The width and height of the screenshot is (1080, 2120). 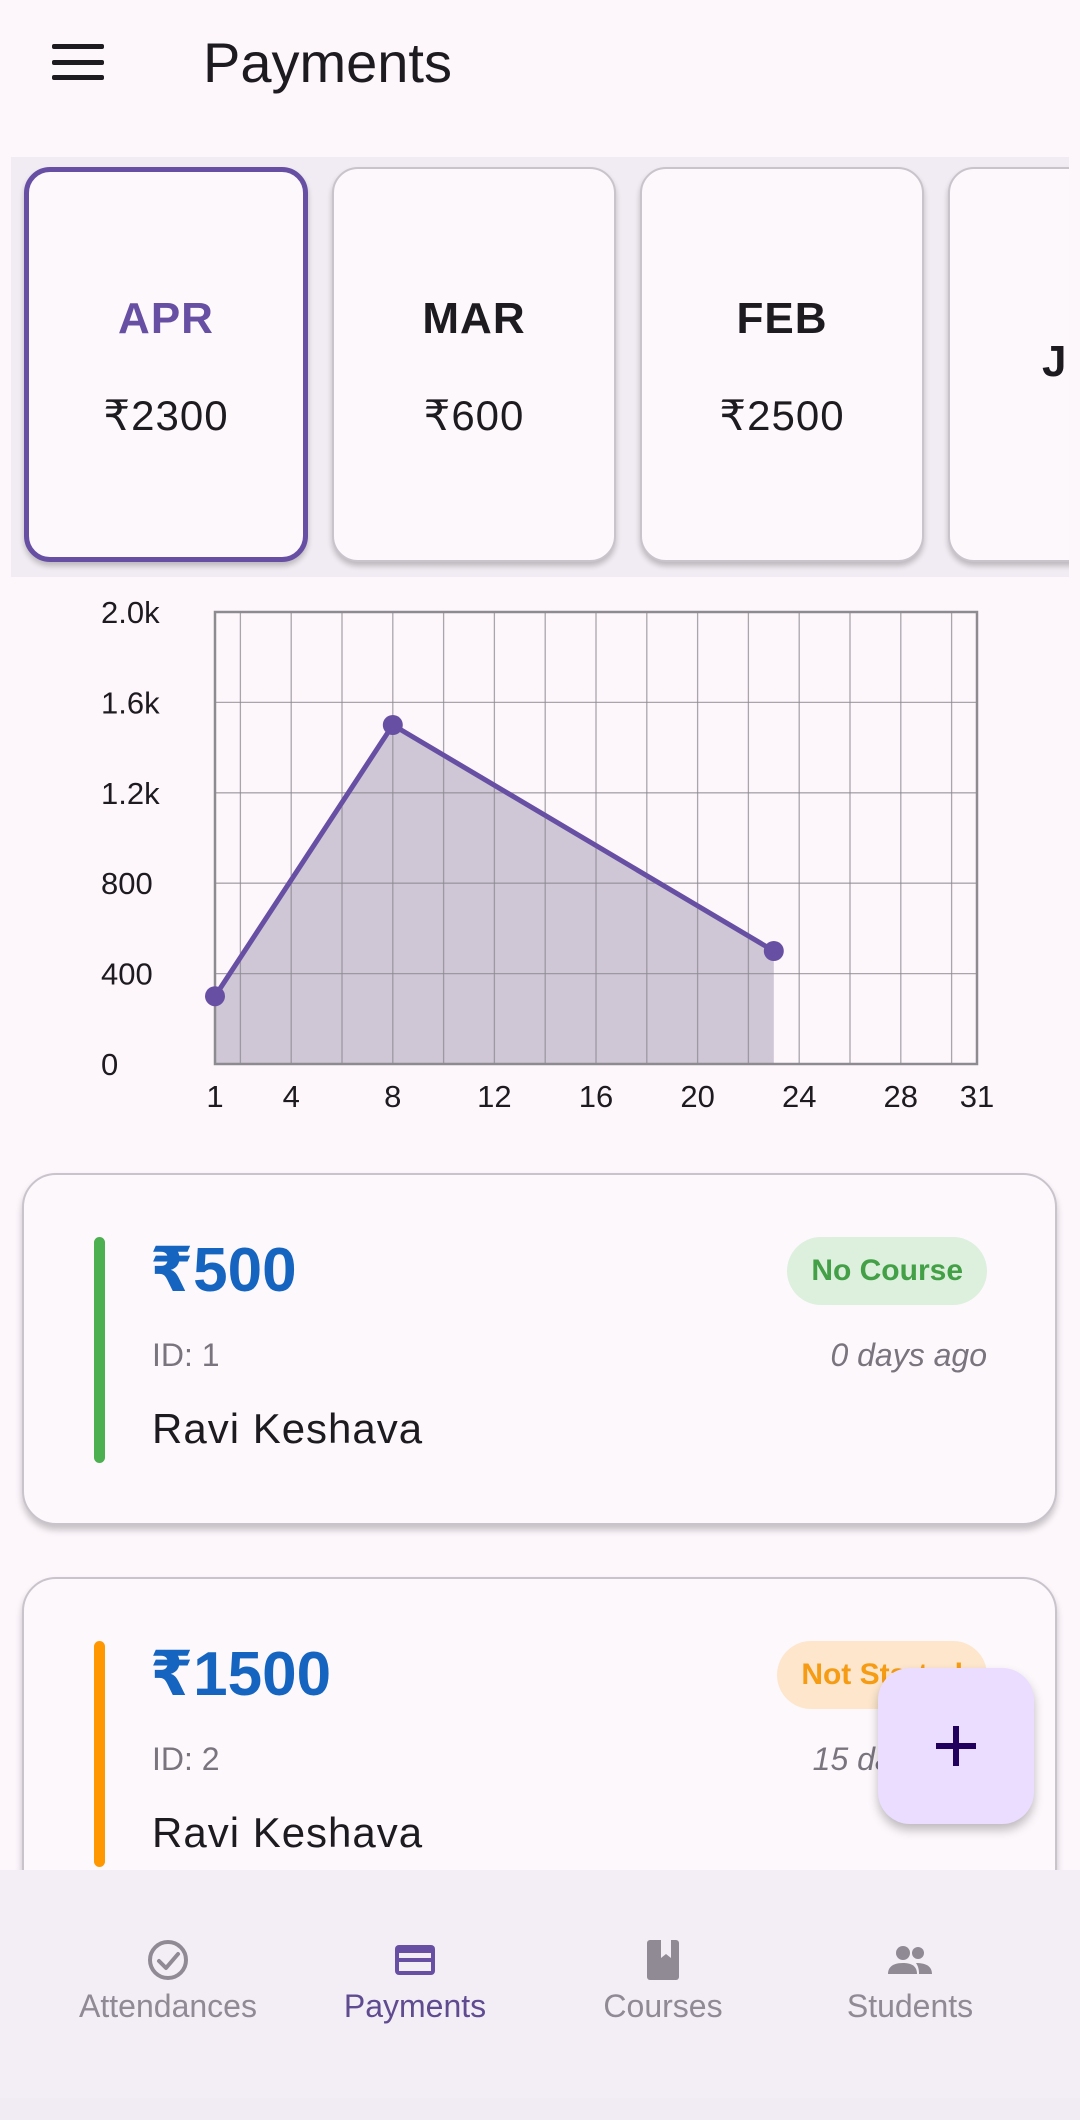 What do you see at coordinates (130, 793) in the screenshot?
I see `y-tick-label: 1.2k` at bounding box center [130, 793].